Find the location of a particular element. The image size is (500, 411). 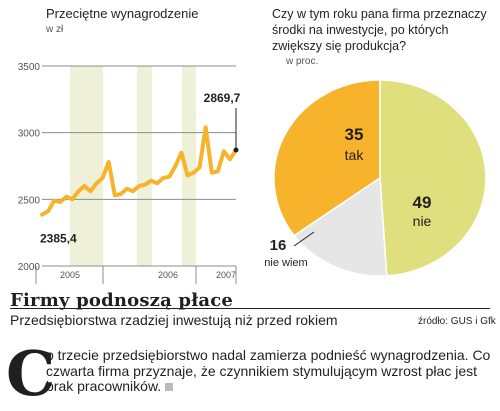

start-value-label: 2385,4 is located at coordinates (58, 239).